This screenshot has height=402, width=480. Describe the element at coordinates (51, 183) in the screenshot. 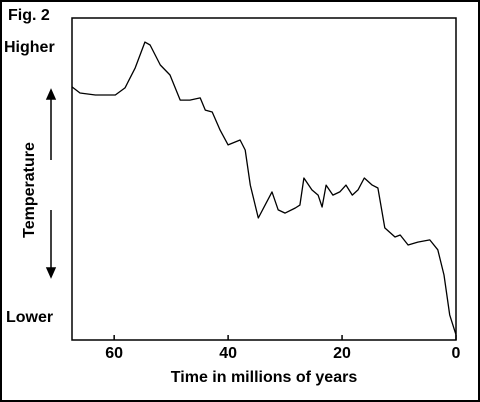

I see `y-arrows` at that location.